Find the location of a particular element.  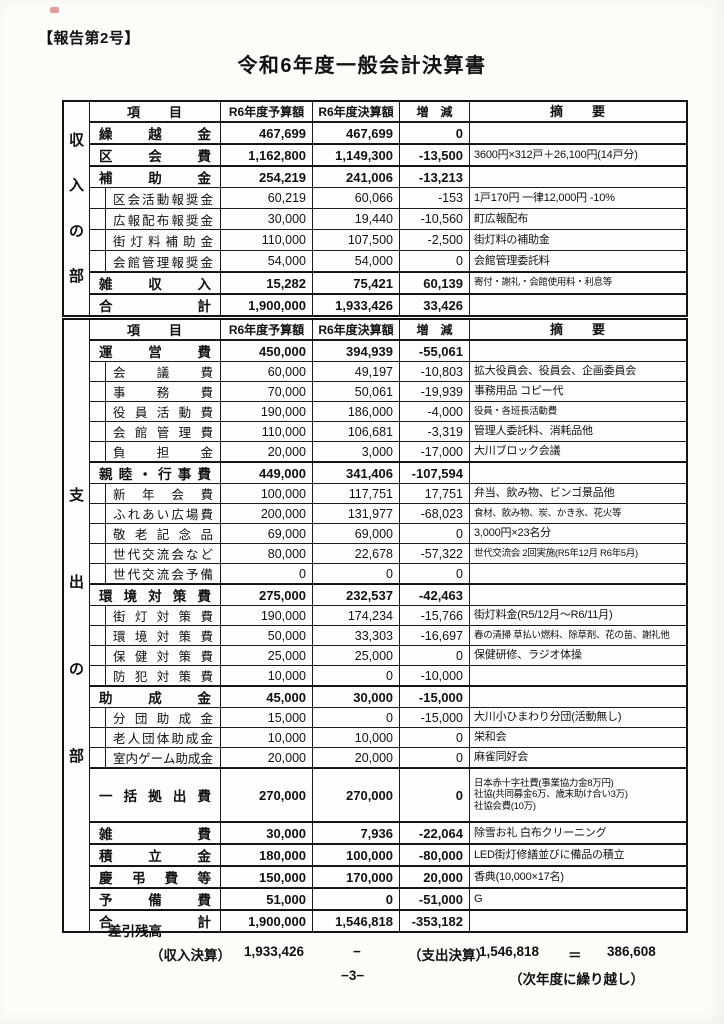

item-name: 負担金 is located at coordinates (163, 453).